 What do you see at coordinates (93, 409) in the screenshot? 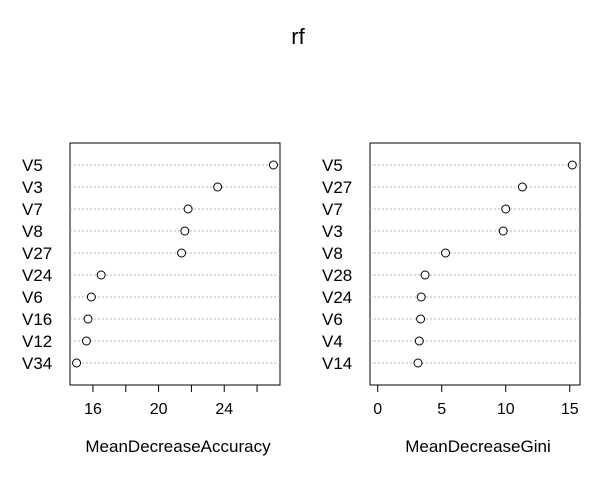
I see `x-tick-label: 16` at bounding box center [93, 409].